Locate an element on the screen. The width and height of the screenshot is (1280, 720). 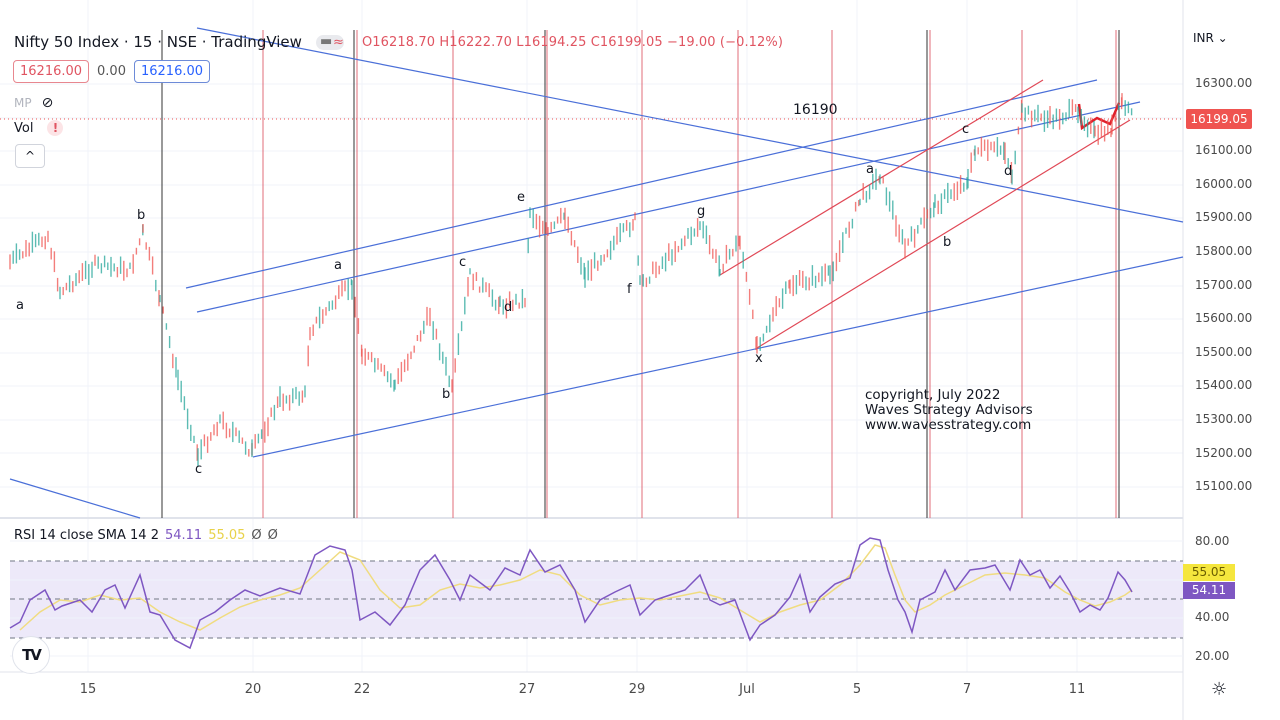
price-tick: 15300.00 is located at coordinates (1224, 419).